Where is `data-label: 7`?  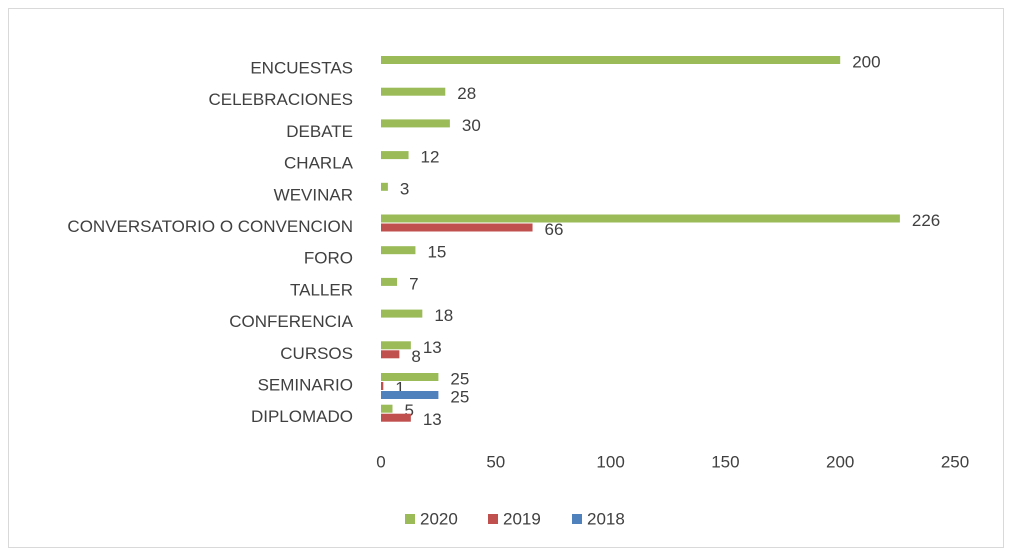 data-label: 7 is located at coordinates (413, 283).